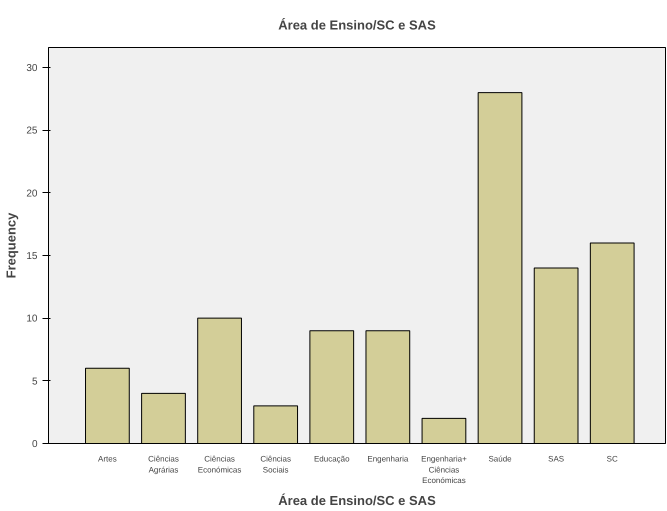 The height and width of the screenshot is (511, 667). Describe the element at coordinates (32, 319) in the screenshot. I see `y-tick-label: 10` at that location.